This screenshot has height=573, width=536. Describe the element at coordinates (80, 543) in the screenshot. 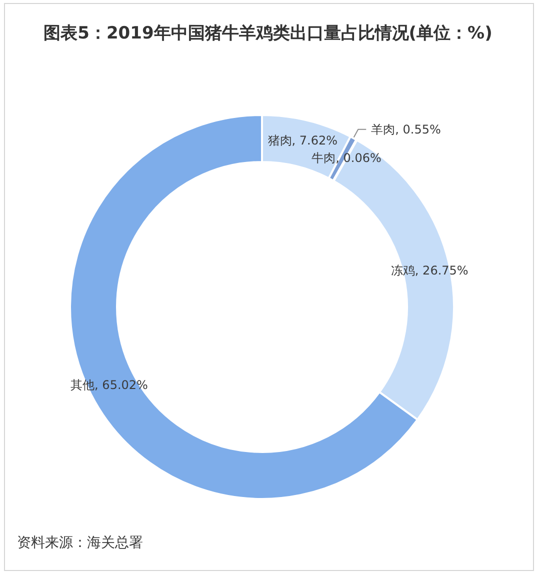

I see `text: 资料来源：海关总署` at that location.